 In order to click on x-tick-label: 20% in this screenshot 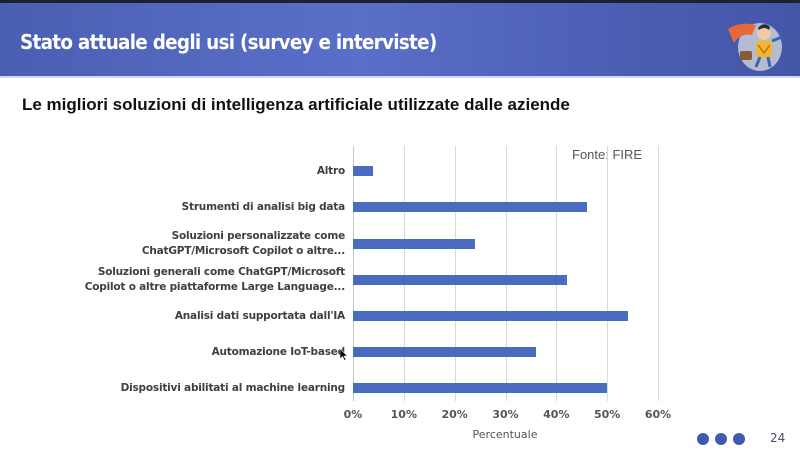, I will do `click(454, 414)`.